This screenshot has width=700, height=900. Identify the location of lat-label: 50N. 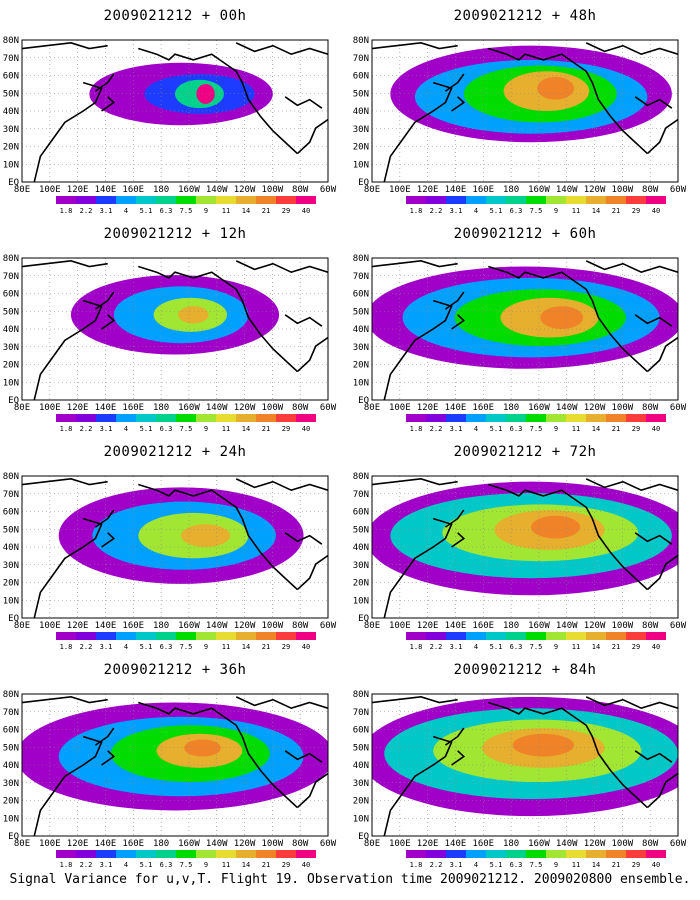
(11, 748).